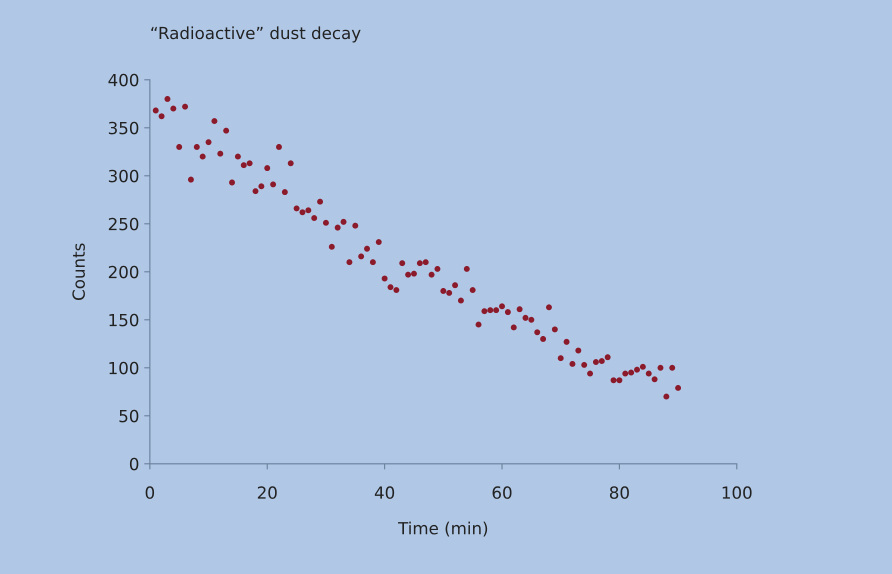 This screenshot has width=892, height=574. Describe the element at coordinates (384, 492) in the screenshot. I see `x-tick-label: 40` at that location.